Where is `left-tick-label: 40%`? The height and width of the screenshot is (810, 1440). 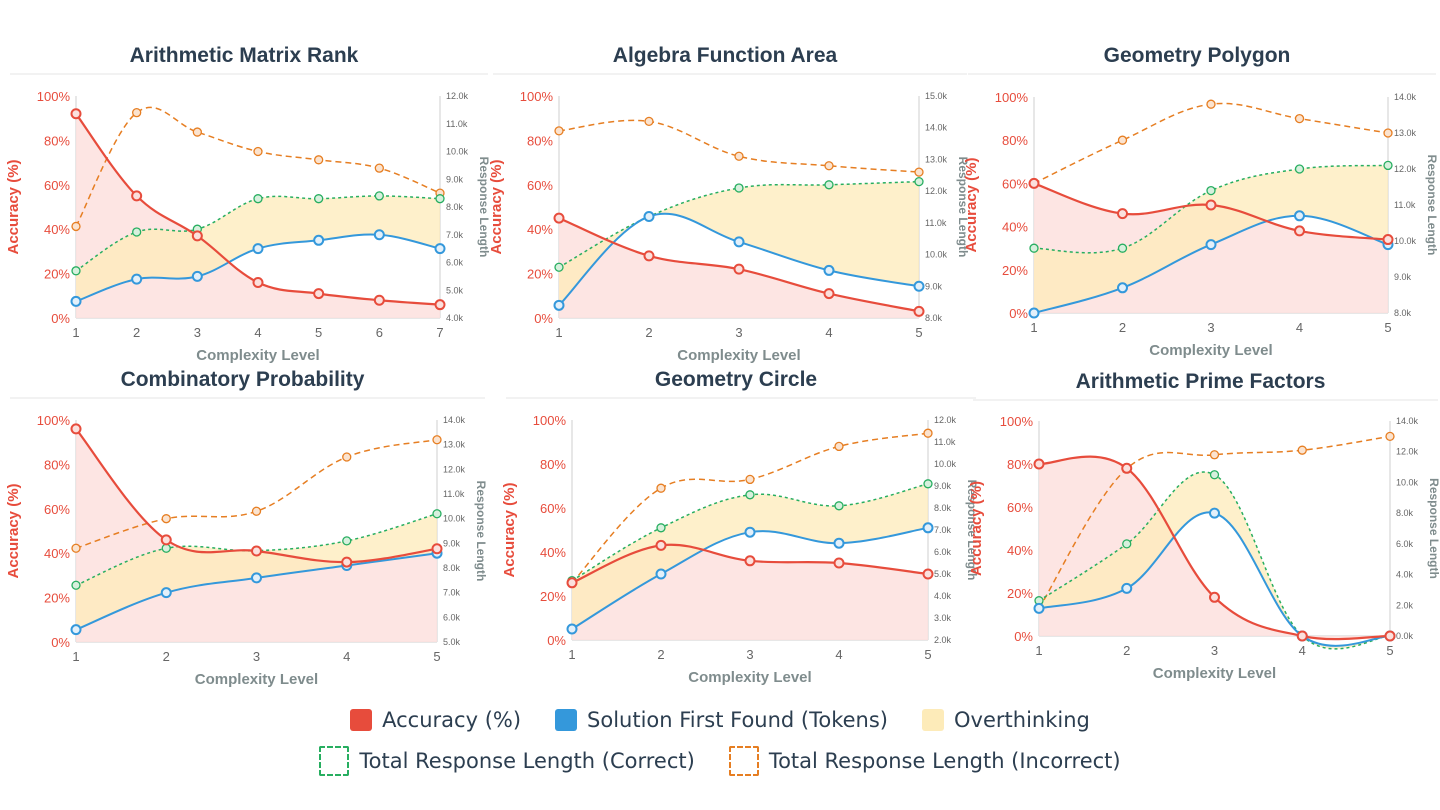 left-tick-label: 40% is located at coordinates (553, 552).